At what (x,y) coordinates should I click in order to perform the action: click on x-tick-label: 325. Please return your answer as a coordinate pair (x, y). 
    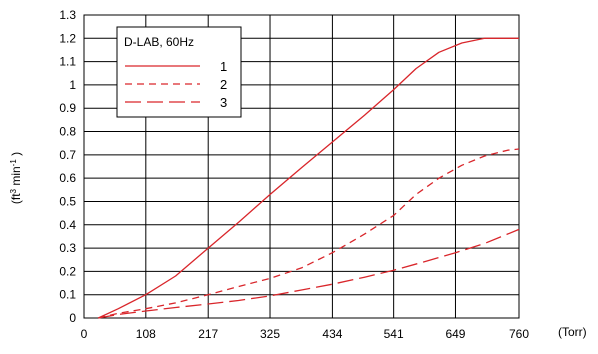
    Looking at the image, I should click on (270, 334).